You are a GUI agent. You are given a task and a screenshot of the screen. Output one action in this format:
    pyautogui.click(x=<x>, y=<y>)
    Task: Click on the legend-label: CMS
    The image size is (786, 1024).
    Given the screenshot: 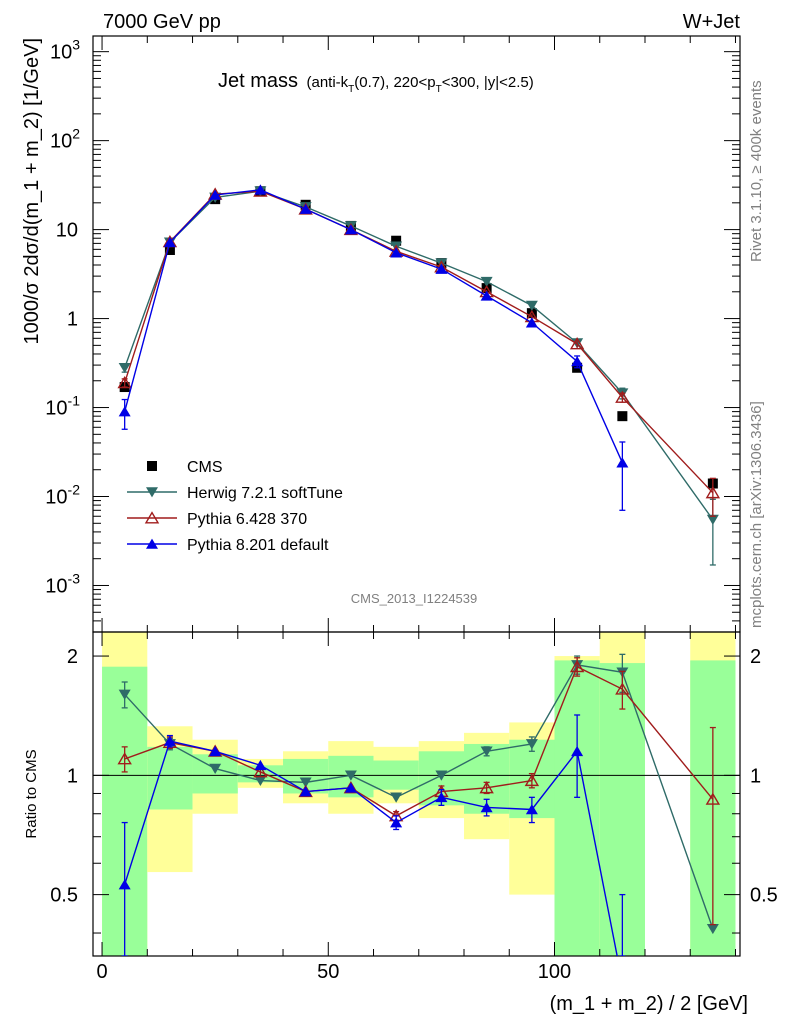 What is the action you would take?
    pyautogui.click(x=205, y=467)
    